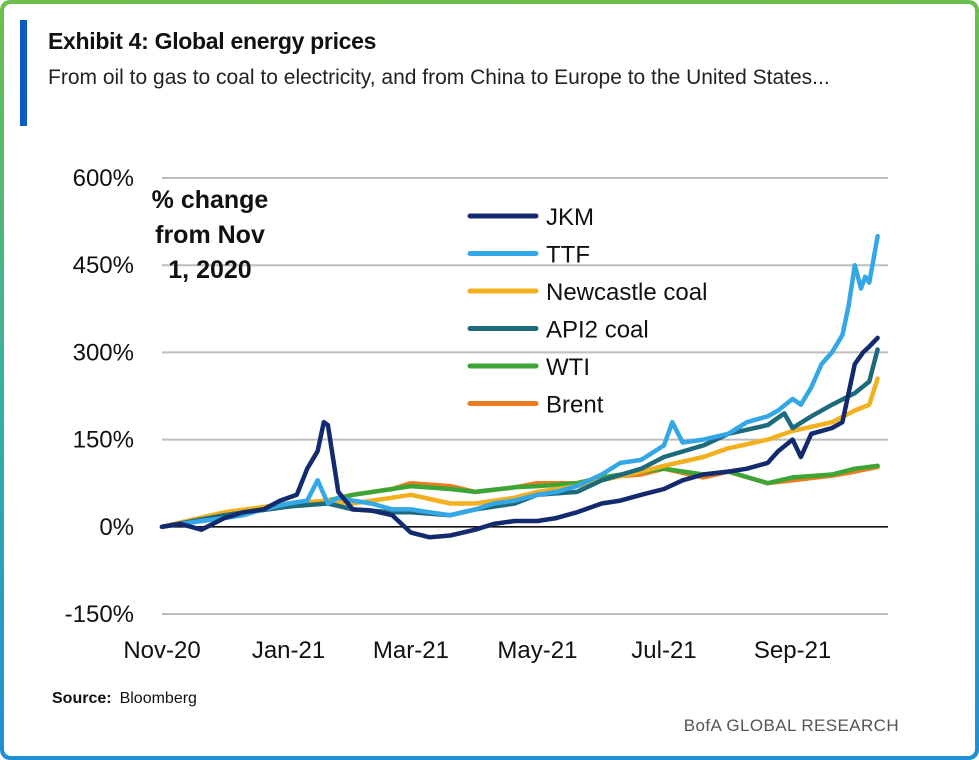 The image size is (979, 760). Describe the element at coordinates (158, 698) in the screenshot. I see `source-value: Bloomberg` at that location.